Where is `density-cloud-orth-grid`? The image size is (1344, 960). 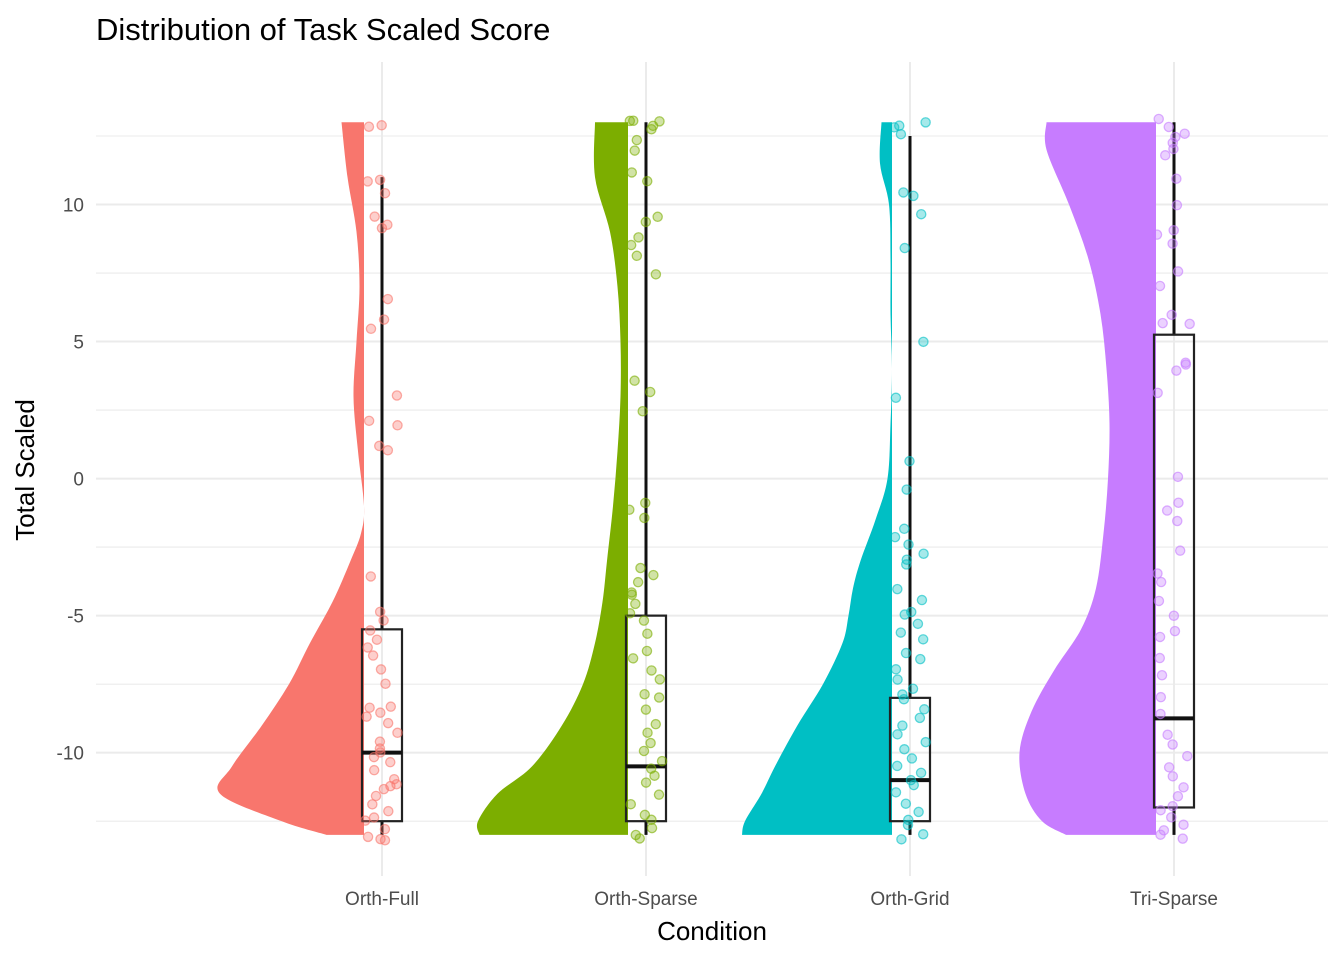 density-cloud-orth-grid is located at coordinates (817, 478).